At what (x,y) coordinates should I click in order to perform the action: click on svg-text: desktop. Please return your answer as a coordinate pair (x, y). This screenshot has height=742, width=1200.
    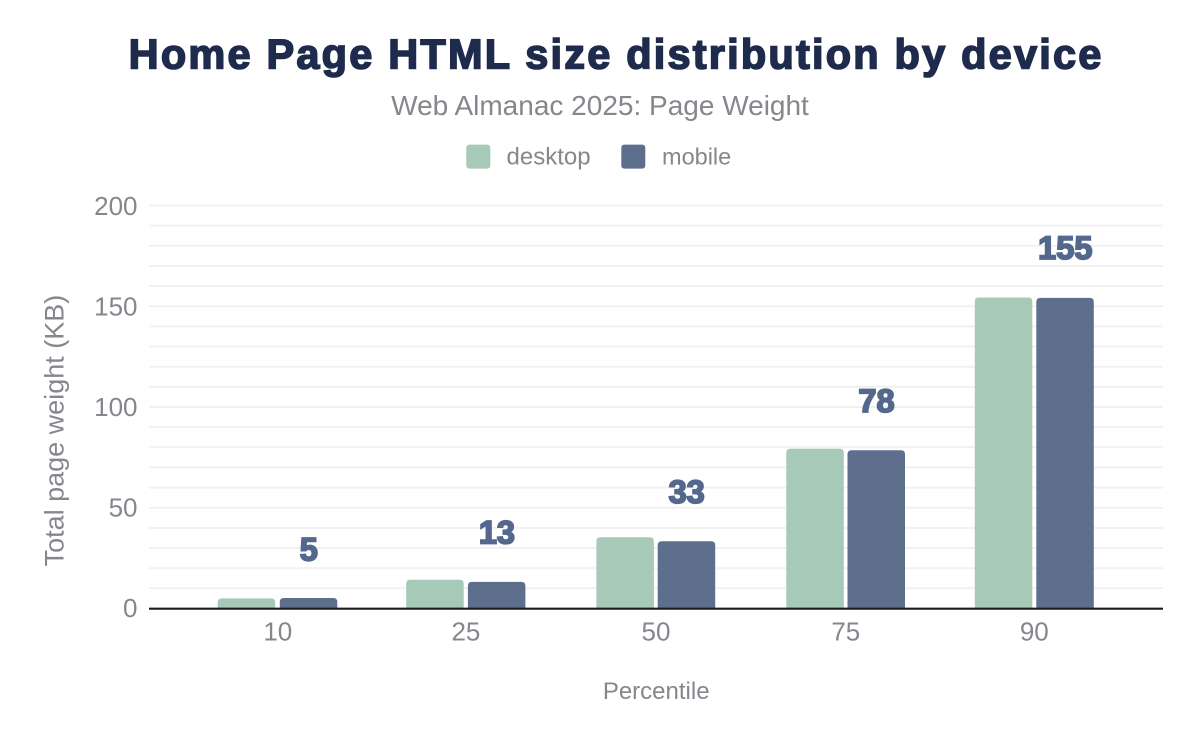
    Looking at the image, I should click on (549, 157).